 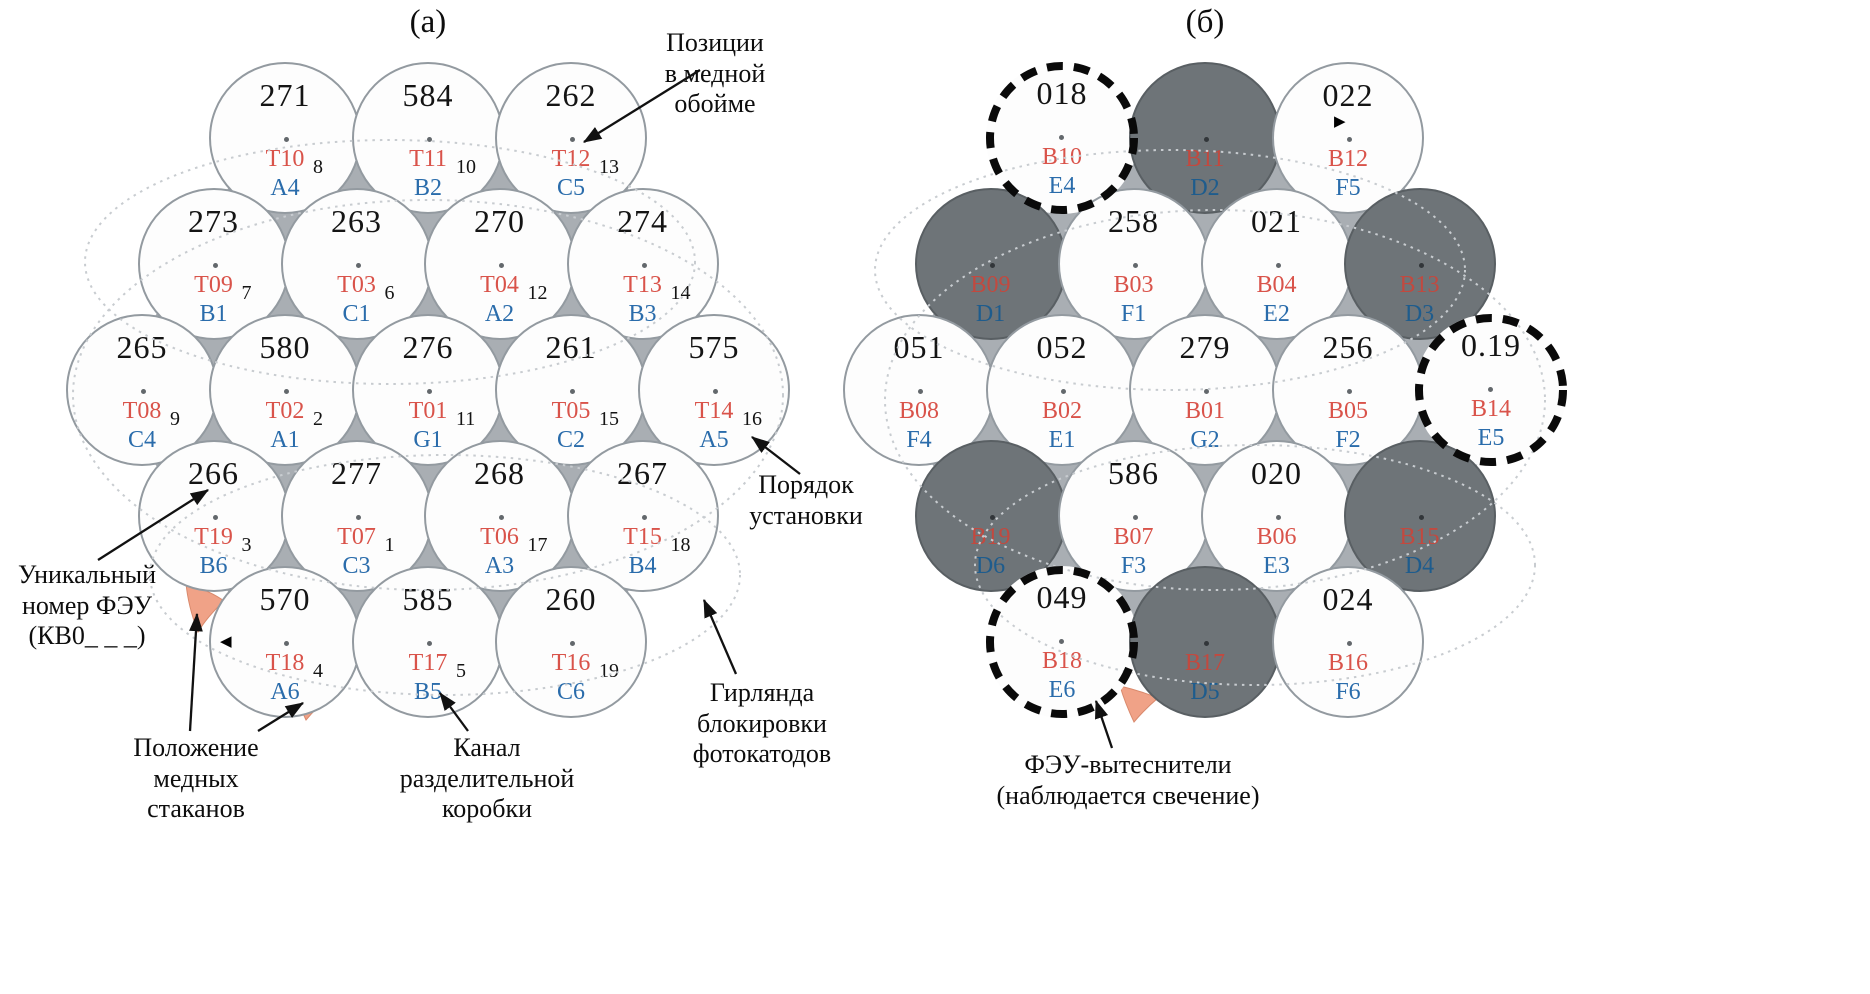 I want to click on panel-b-title: (б), so click(x=1205, y=22).